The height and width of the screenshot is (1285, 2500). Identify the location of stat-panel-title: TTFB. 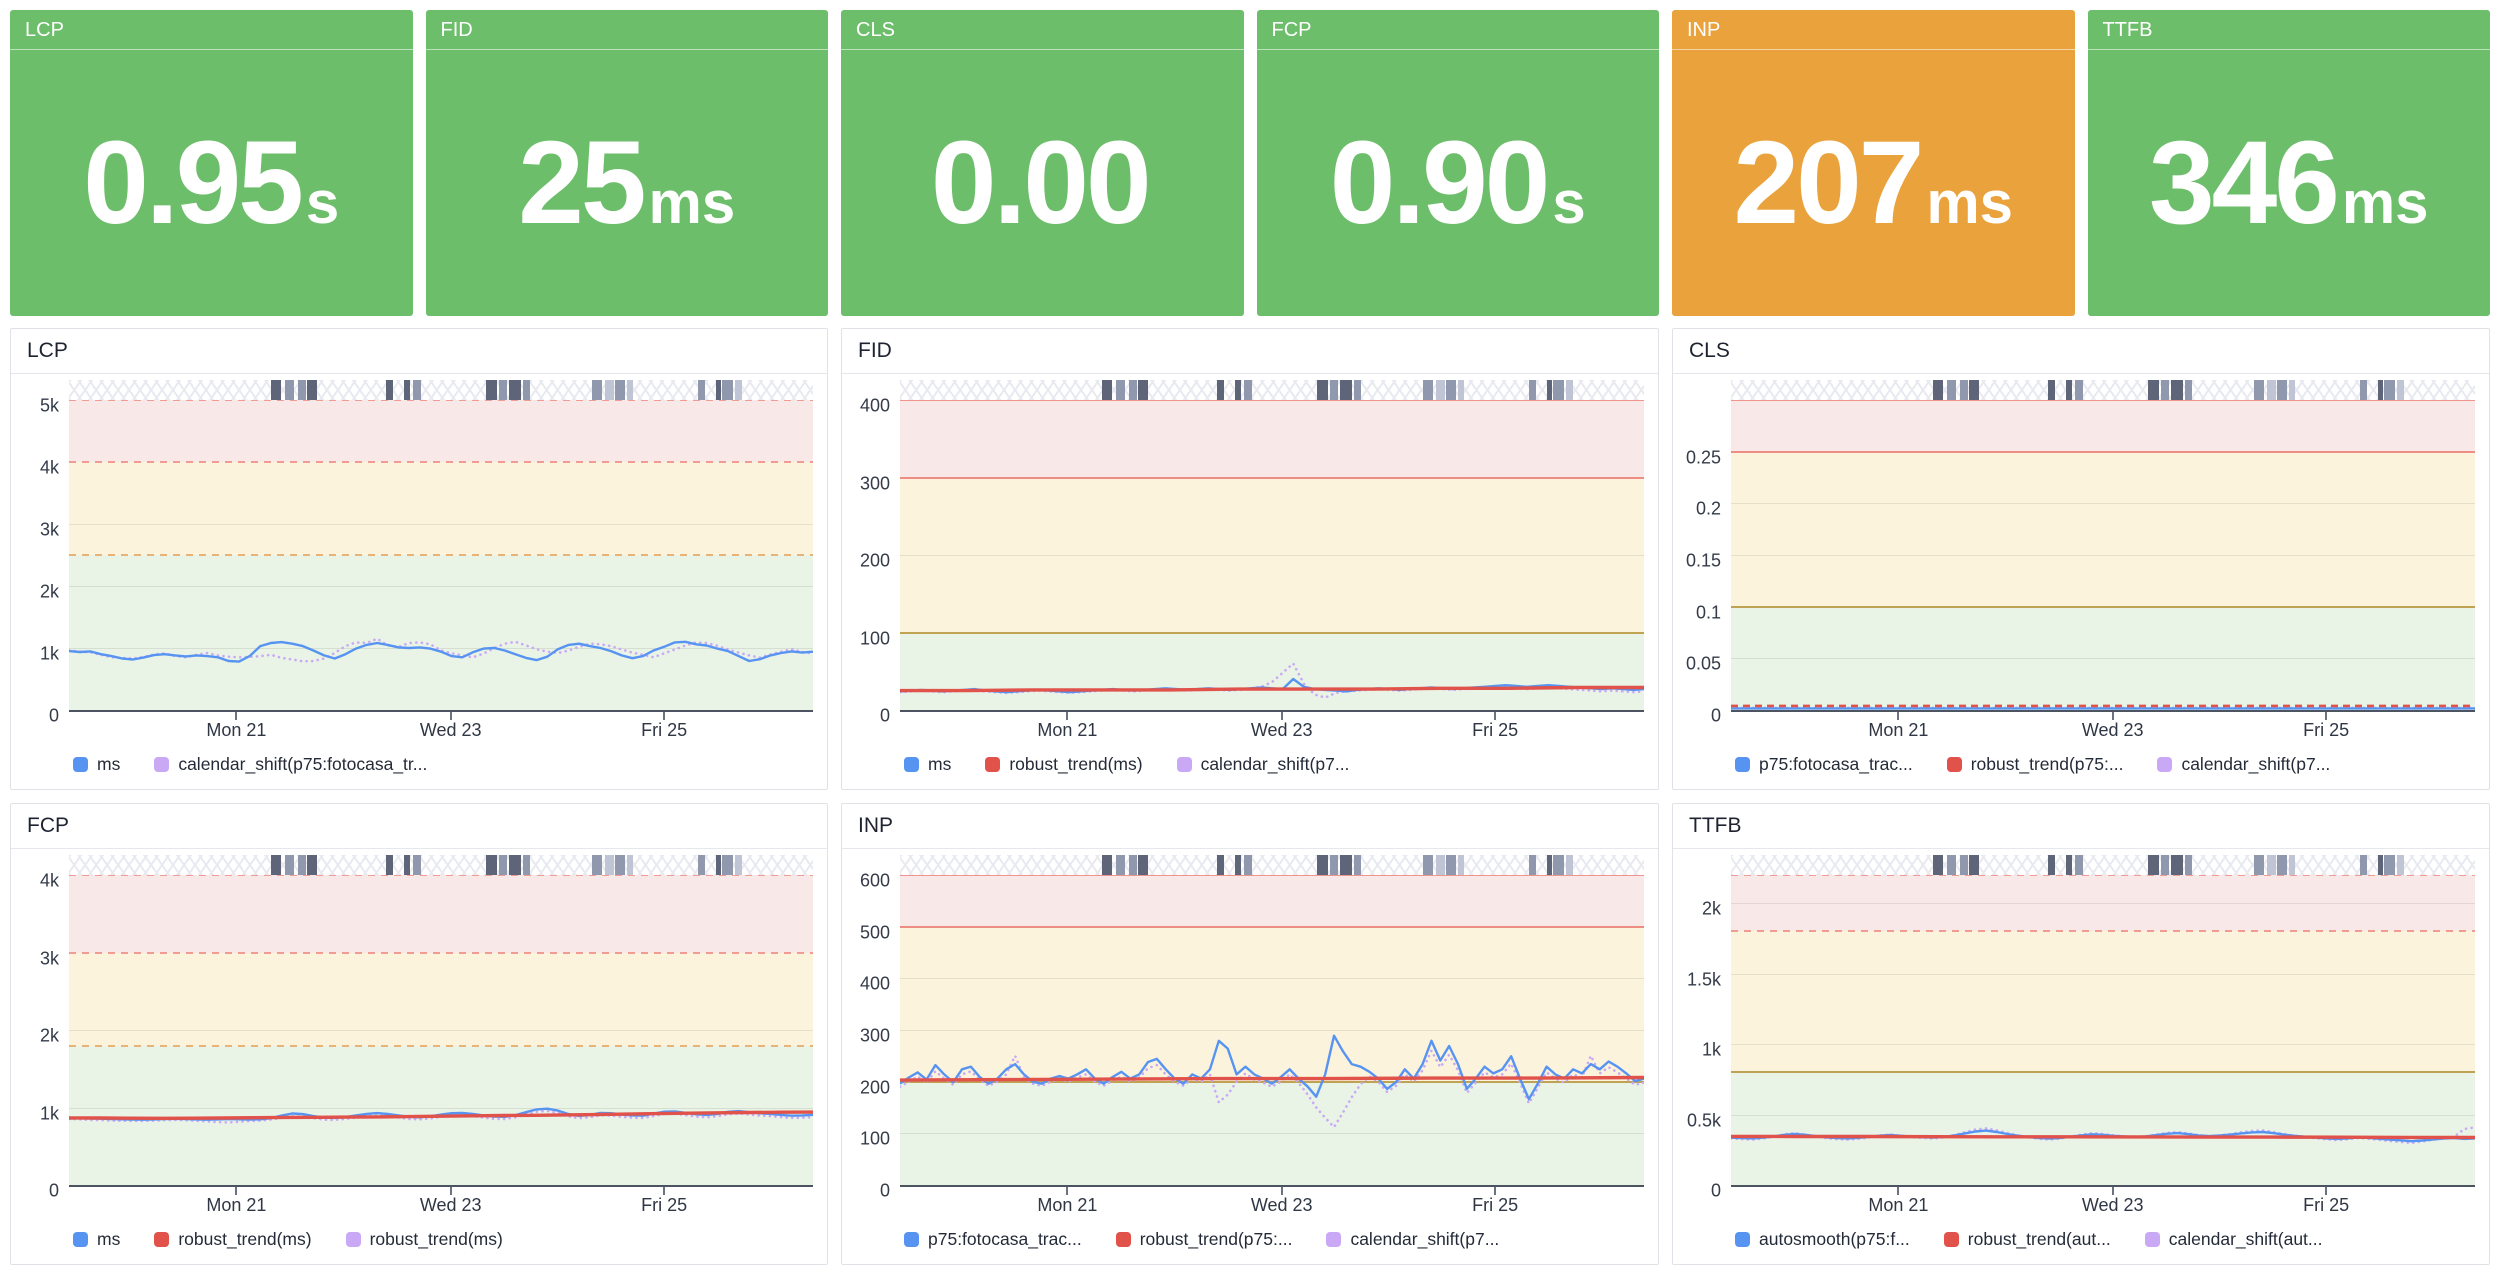
(2288, 30).